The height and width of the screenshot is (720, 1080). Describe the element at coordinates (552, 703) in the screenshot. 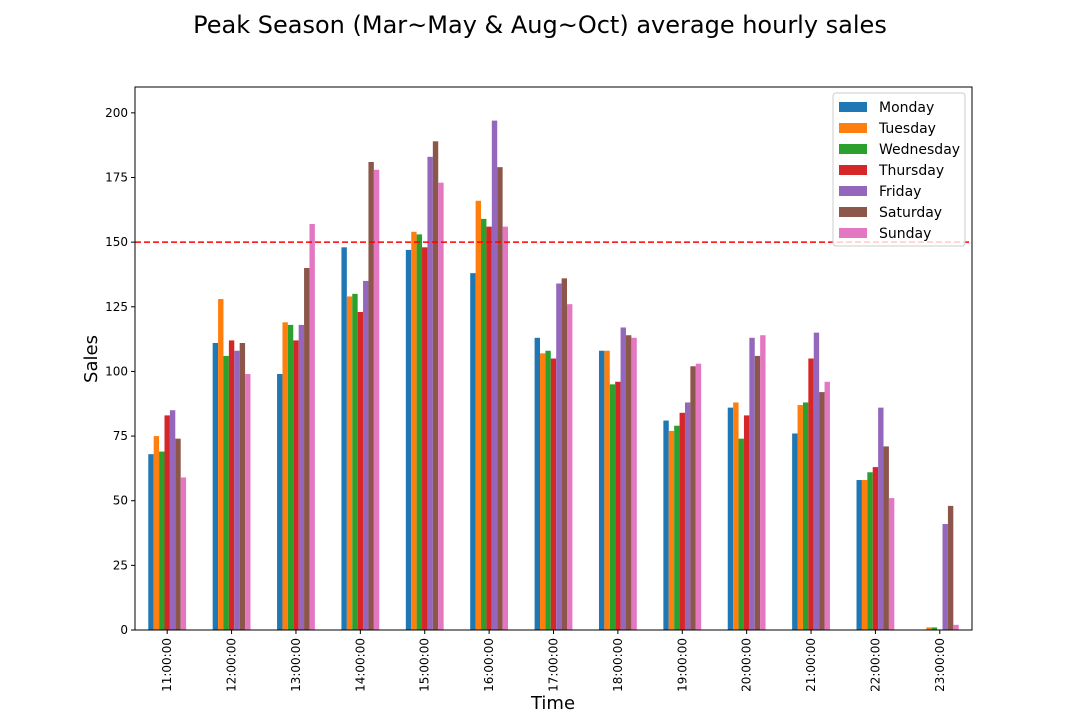

I see `x-axis-label: Time` at that location.